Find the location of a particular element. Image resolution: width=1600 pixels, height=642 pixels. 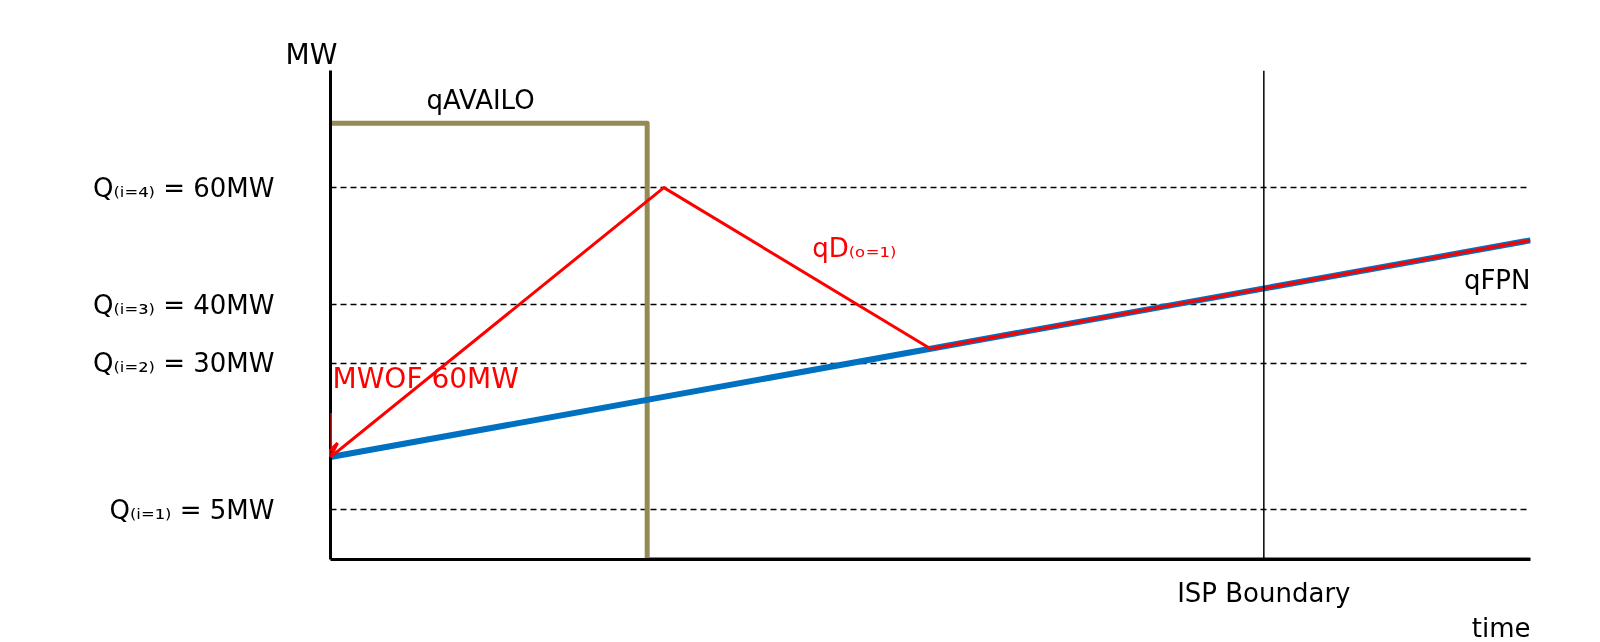

series-label: qAVAILO is located at coordinates (480, 100).